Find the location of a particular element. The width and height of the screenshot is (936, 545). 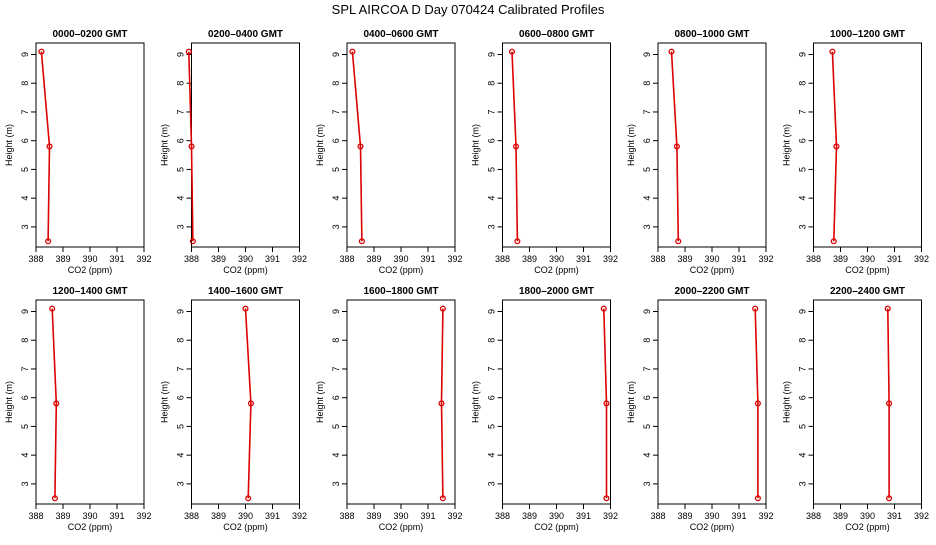

panel-title: 1200–1400 GMT is located at coordinates (89, 291).